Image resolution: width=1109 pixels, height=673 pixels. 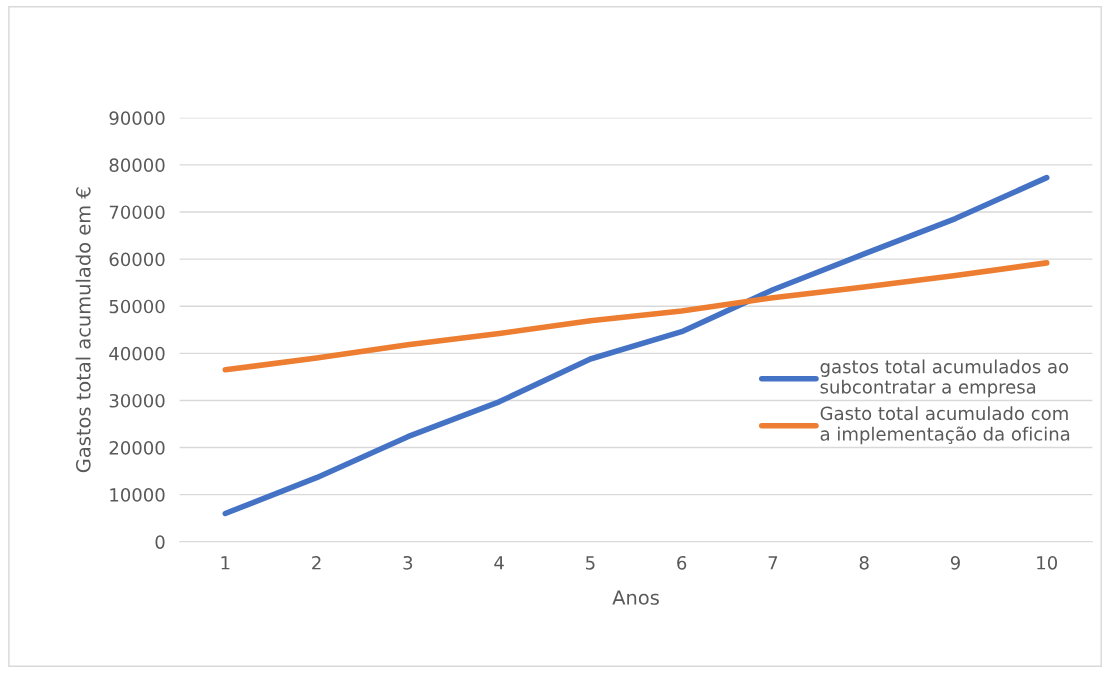 I want to click on y-tick-label: 60000, so click(x=137, y=259).